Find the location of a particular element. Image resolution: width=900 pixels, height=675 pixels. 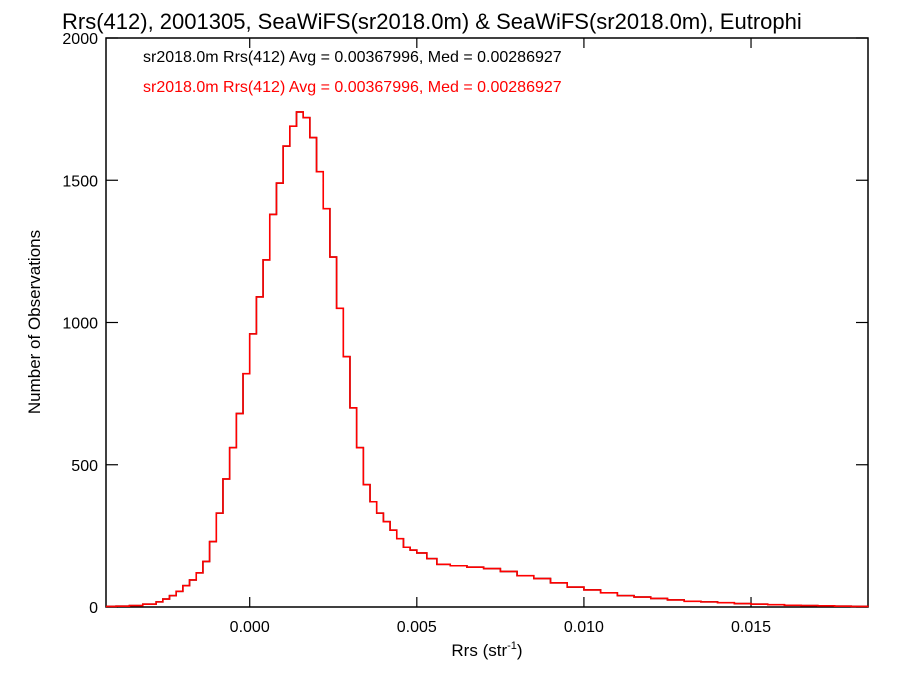

y-tick-label-0: 0 is located at coordinates (93, 608).